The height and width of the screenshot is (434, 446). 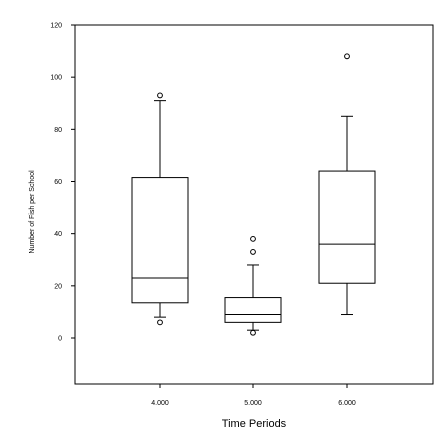 I want to click on x-tick-label: 5.000, so click(x=253, y=403).